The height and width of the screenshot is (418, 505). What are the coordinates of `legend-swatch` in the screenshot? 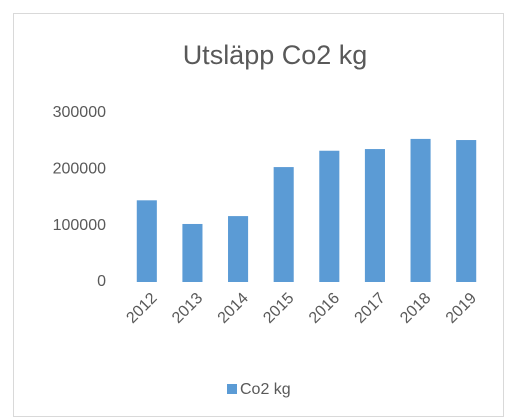 It's located at (232, 389).